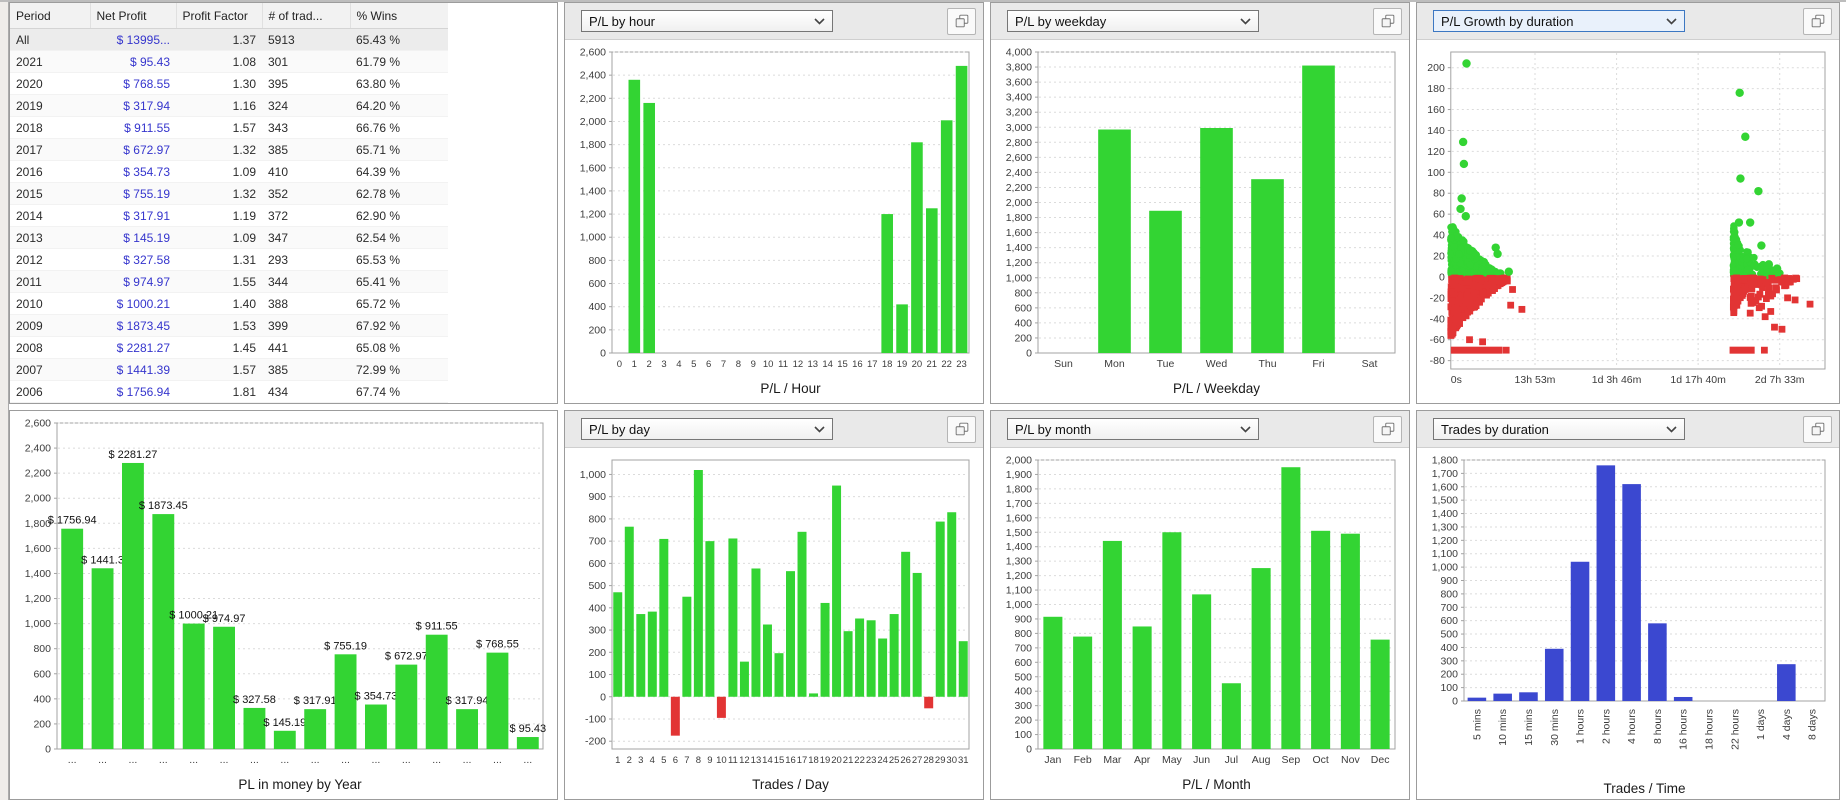 The width and height of the screenshot is (1846, 800). I want to click on y-tick-label: 0, so click(1029, 750).